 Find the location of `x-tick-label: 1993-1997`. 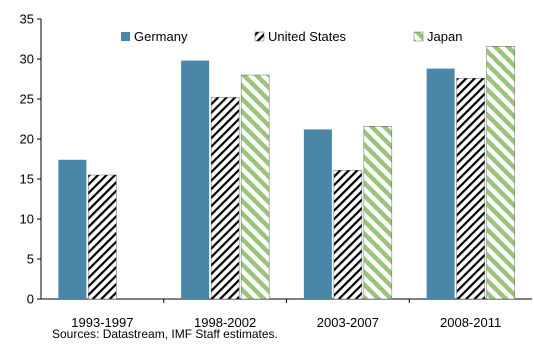

x-tick-label: 1993-1997 is located at coordinates (102, 322).